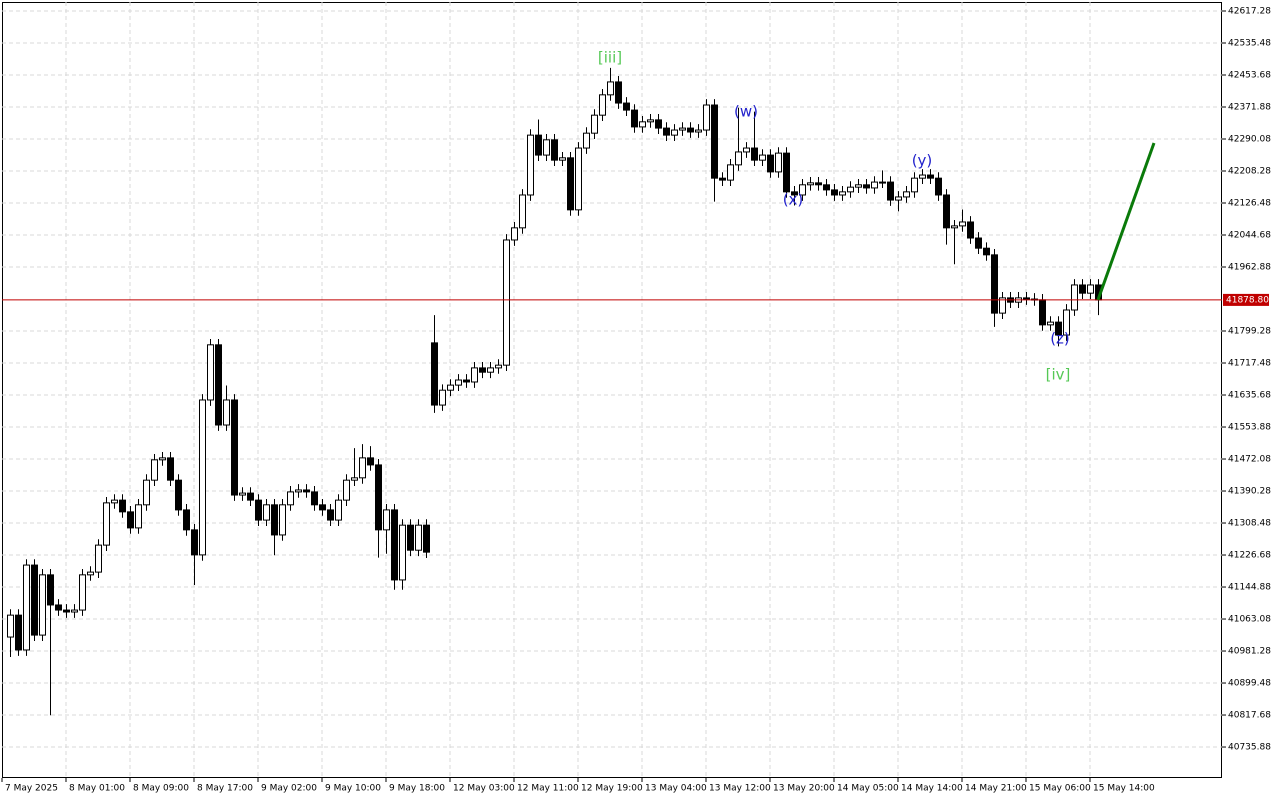  Describe the element at coordinates (1249, 524) in the screenshot. I see `y-tick-label: 41308.48` at that location.